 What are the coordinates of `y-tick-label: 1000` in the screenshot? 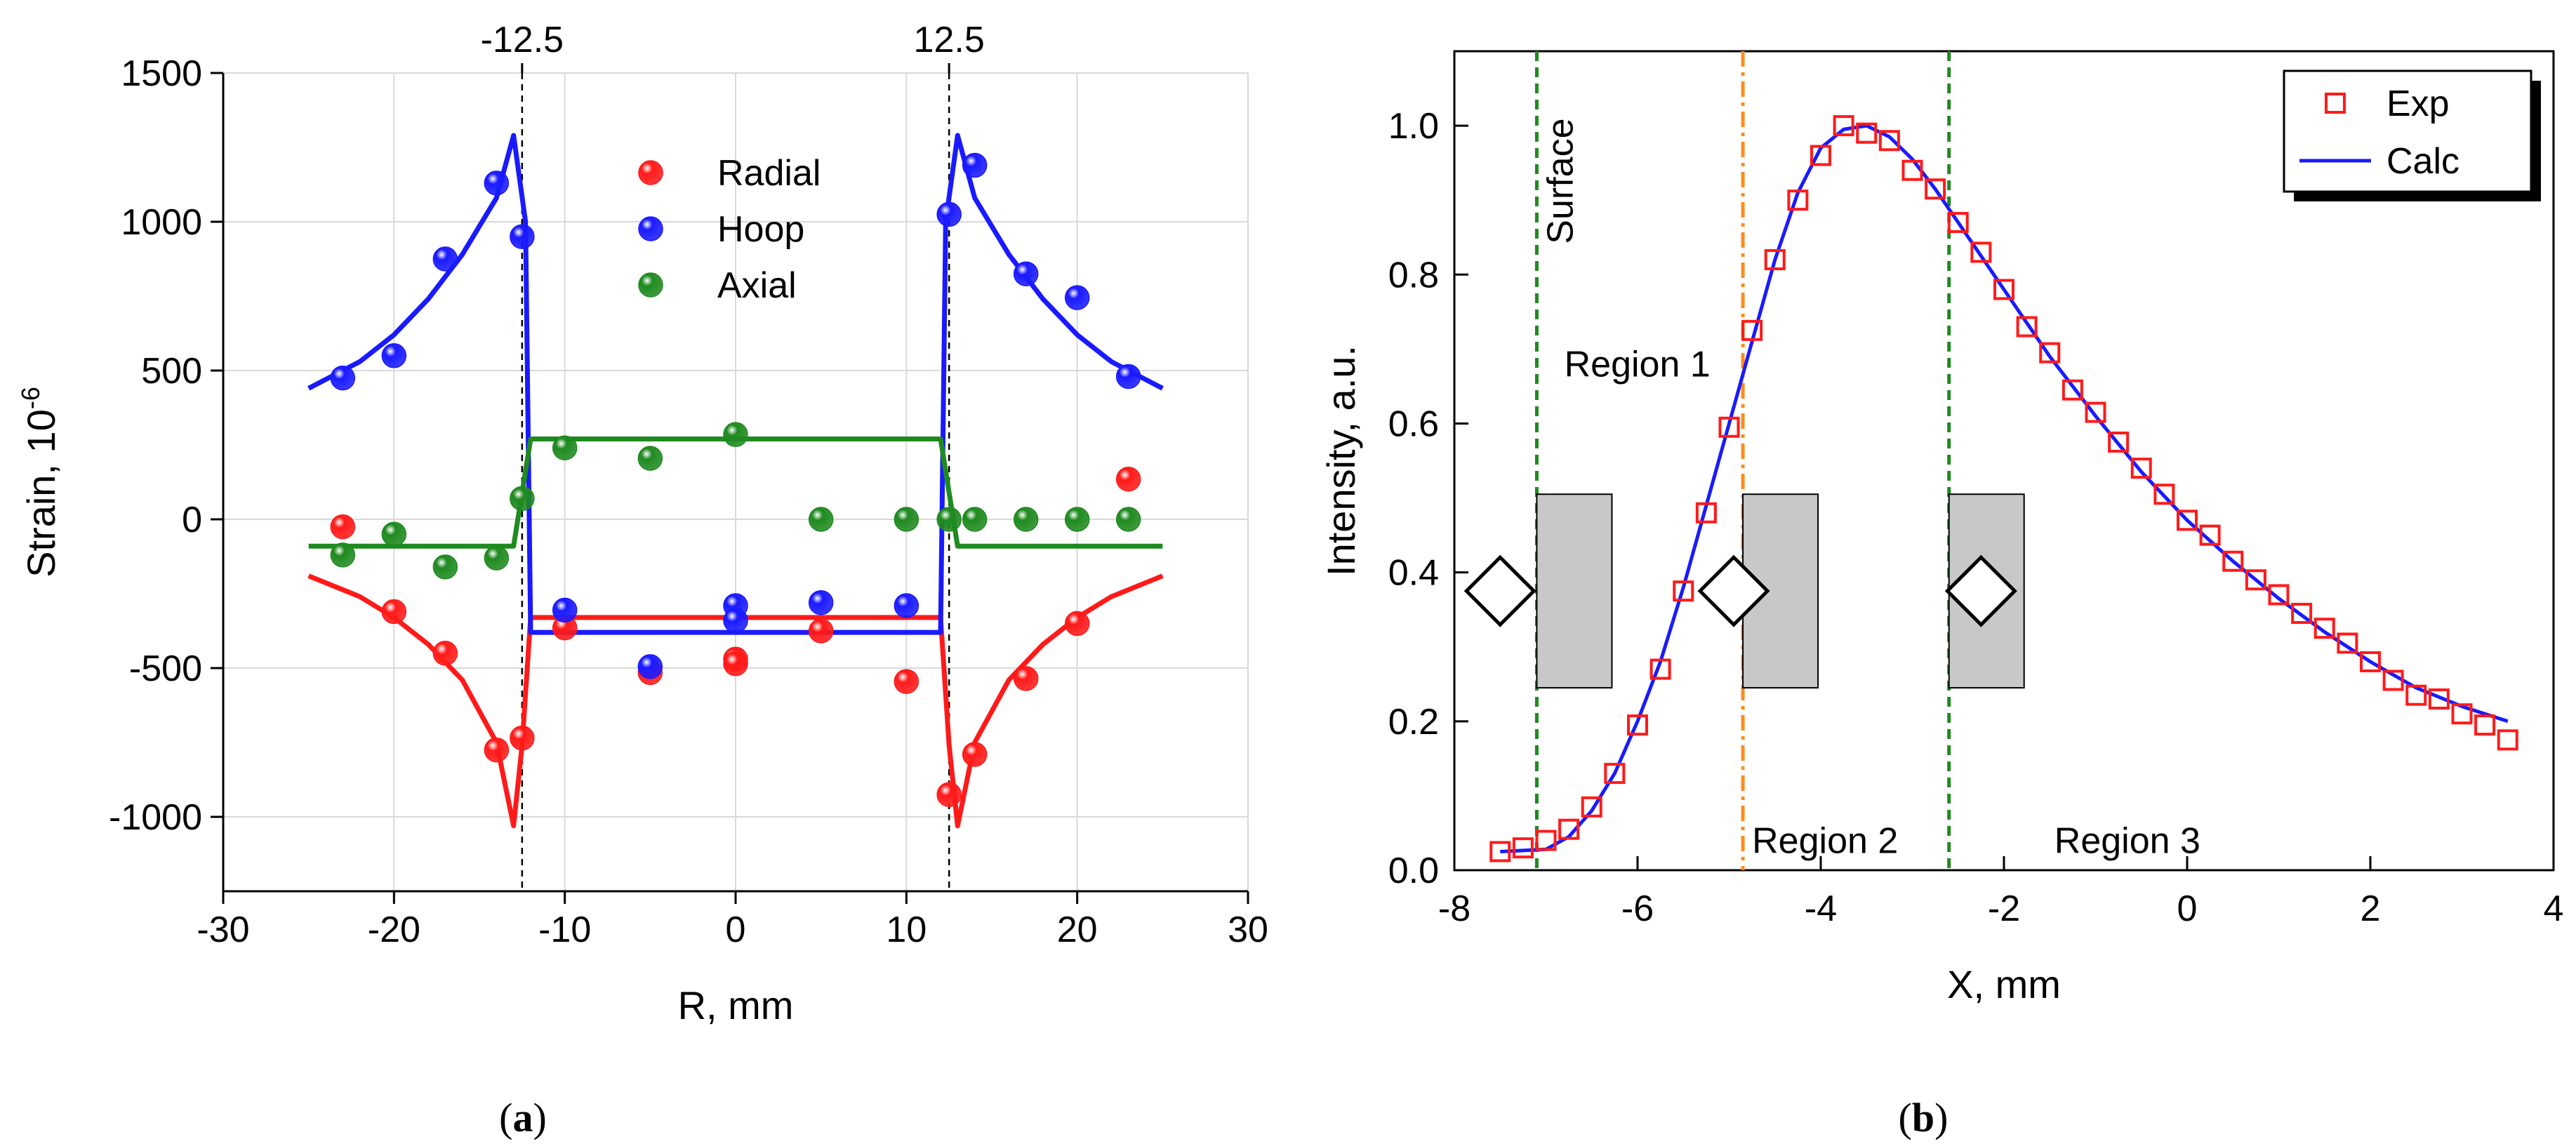 It's located at (161, 223).